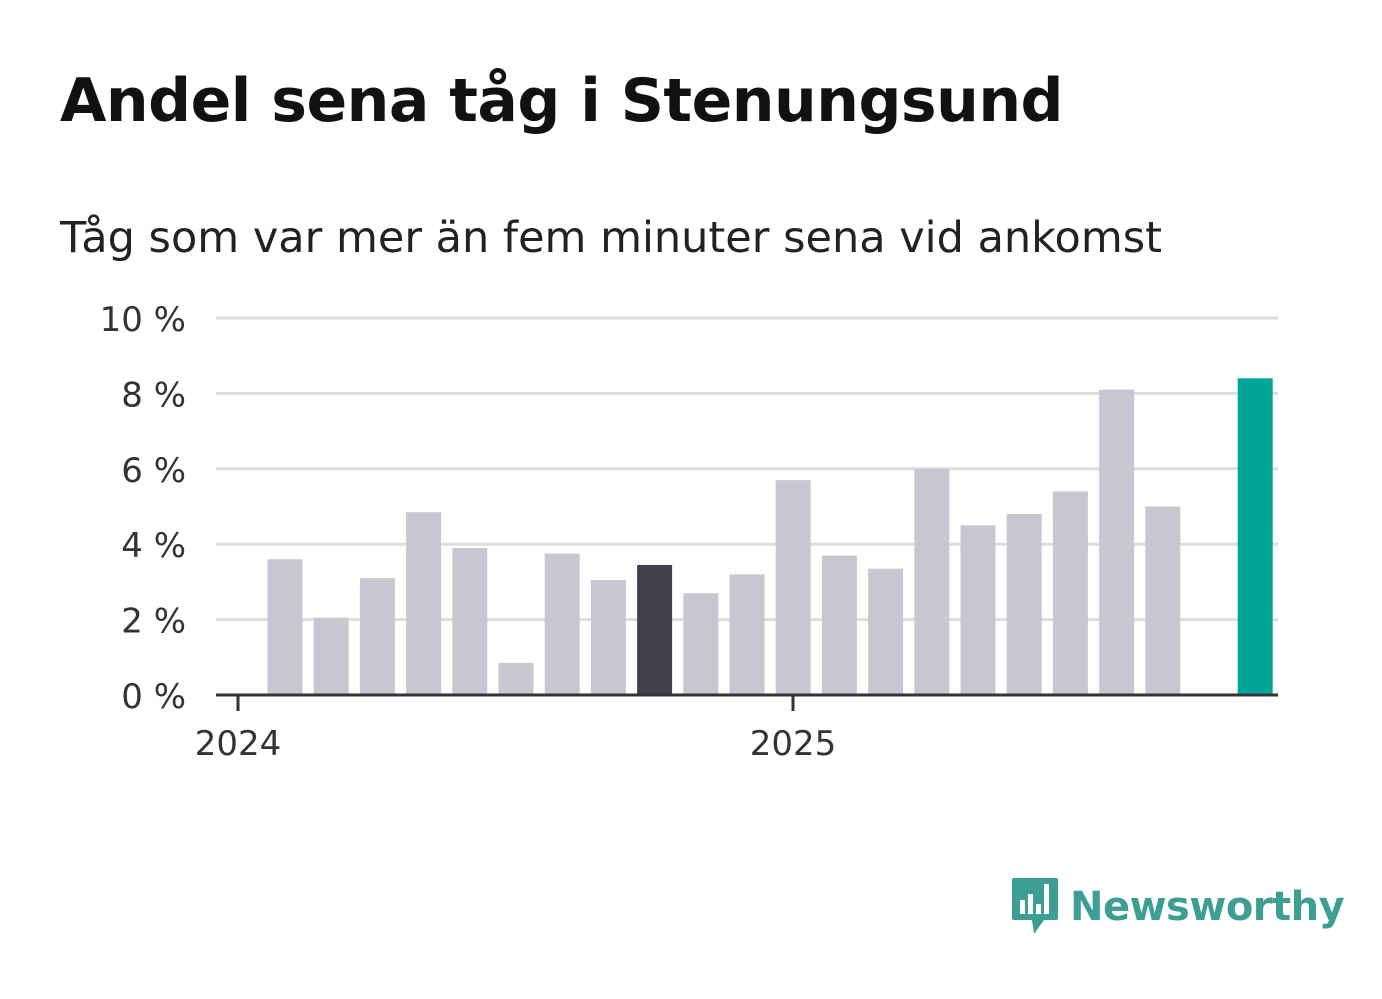 Image resolution: width=1382 pixels, height=999 pixels. Describe the element at coordinates (238, 744) in the screenshot. I see `x-tick-label: 2024` at that location.